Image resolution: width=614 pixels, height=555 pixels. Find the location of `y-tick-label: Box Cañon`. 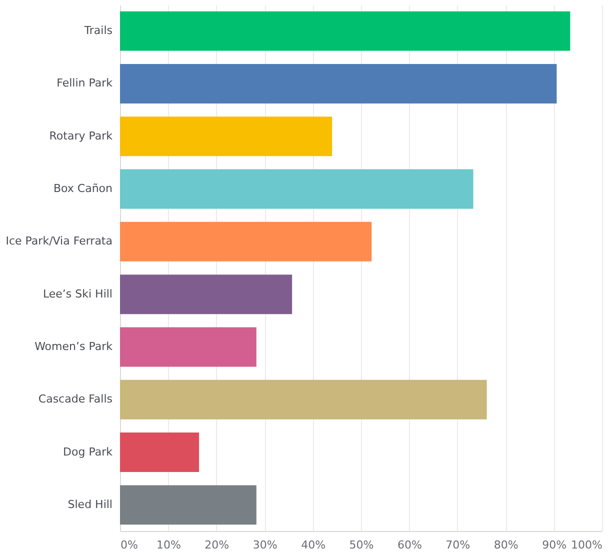

y-tick-label: Box Cañon is located at coordinates (83, 189).